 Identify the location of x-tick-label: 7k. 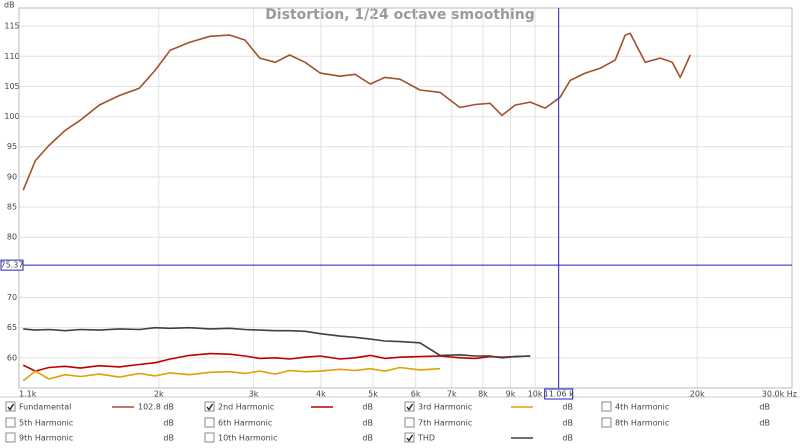
(452, 394).